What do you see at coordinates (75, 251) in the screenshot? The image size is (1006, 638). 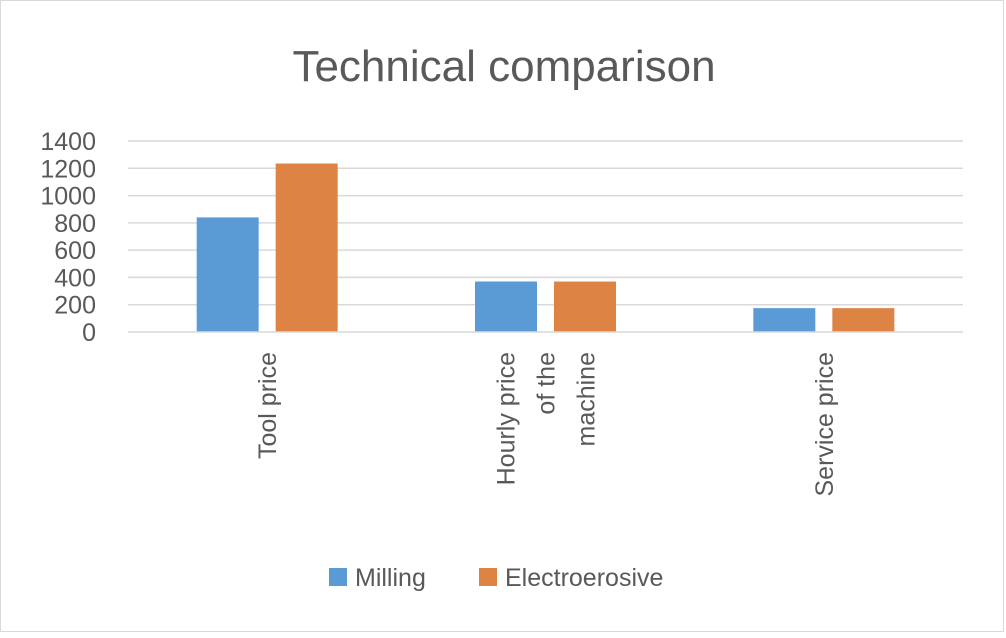 I see `y-tick-label: 600` at bounding box center [75, 251].